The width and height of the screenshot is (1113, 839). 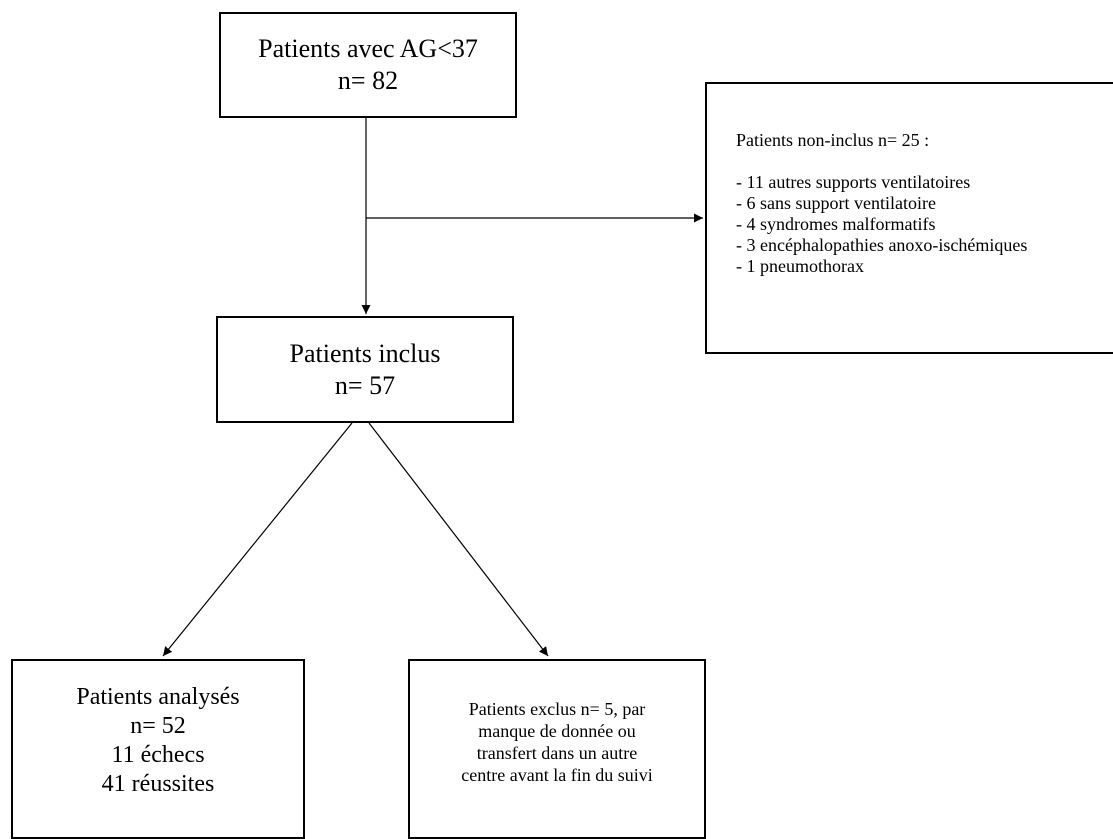 I want to click on non-included-reason: - 1 pneumothorax, so click(x=800, y=266).